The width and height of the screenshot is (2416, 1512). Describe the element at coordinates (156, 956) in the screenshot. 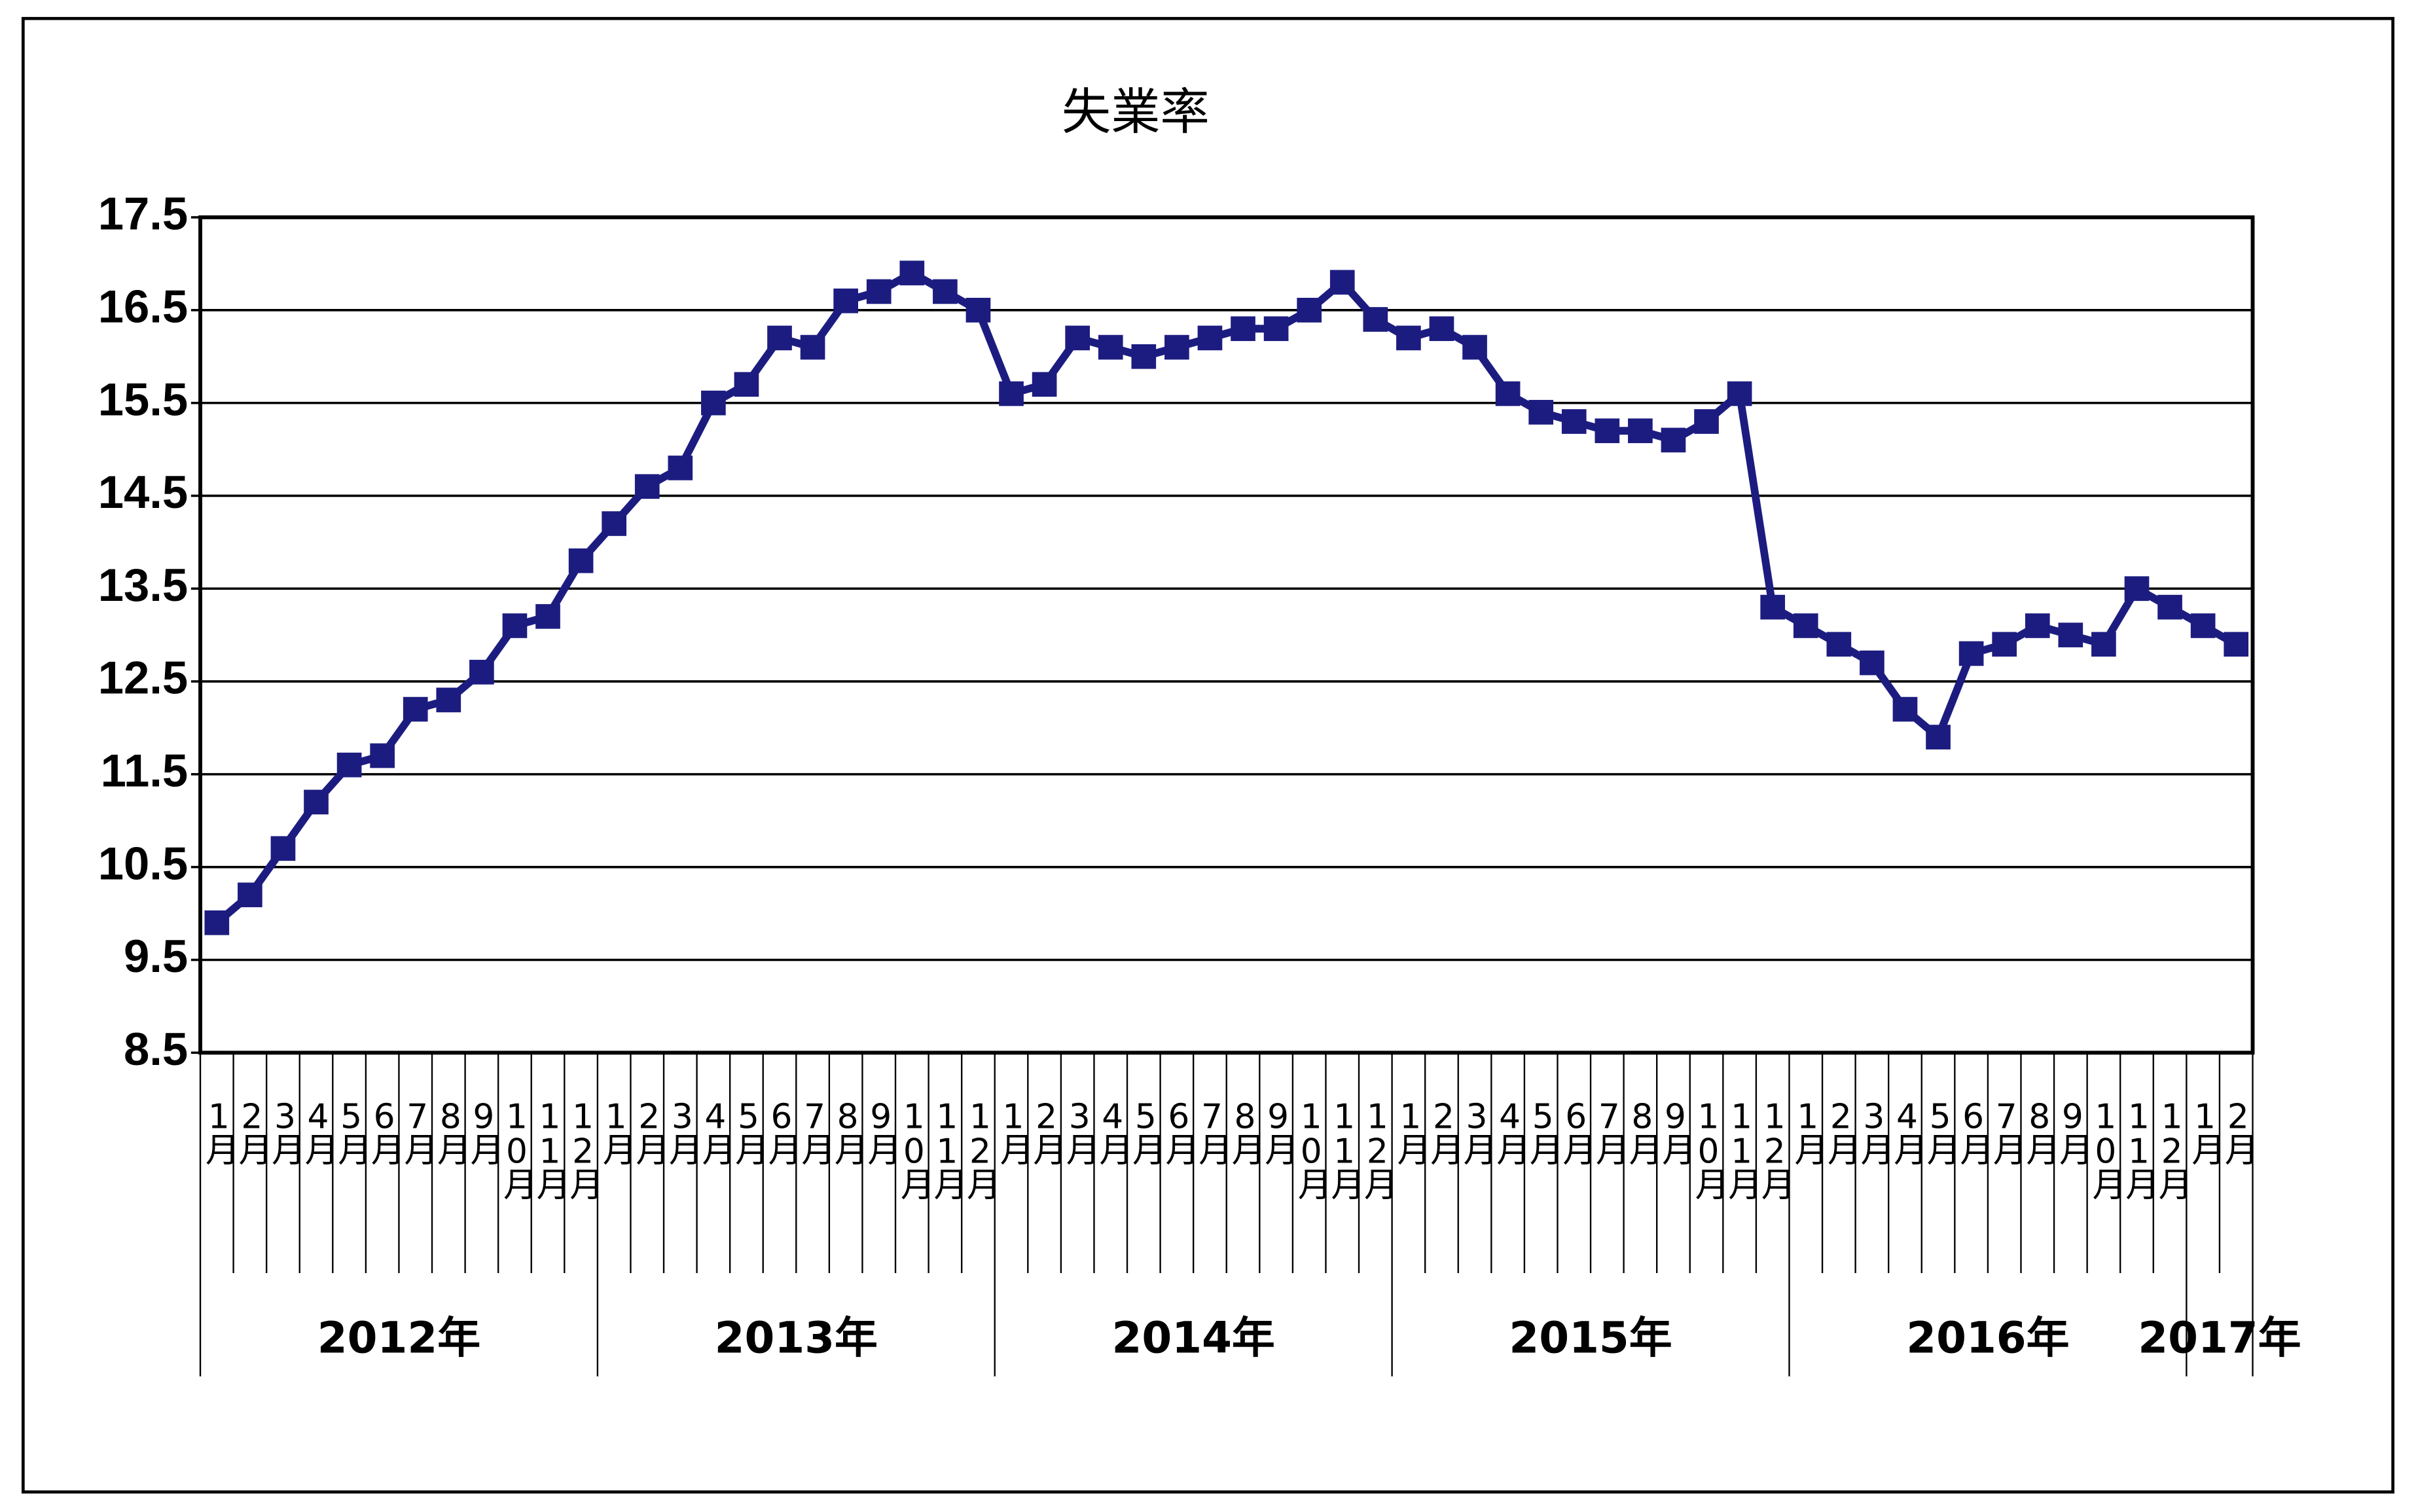

I see `y-tick-label: 9.5` at that location.